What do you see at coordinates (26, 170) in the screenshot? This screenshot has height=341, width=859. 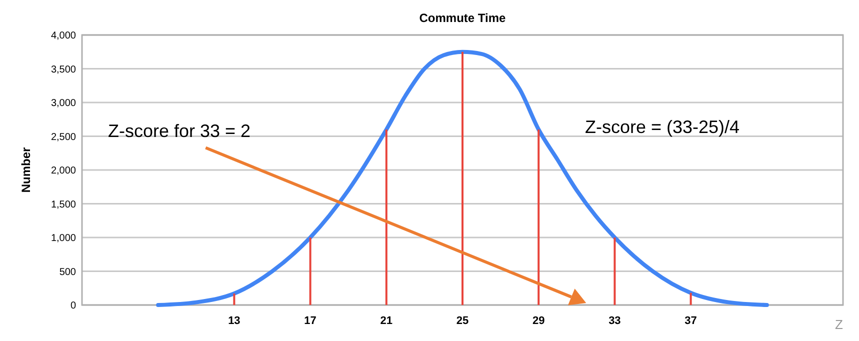 I see `y-axis-title: Number` at bounding box center [26, 170].